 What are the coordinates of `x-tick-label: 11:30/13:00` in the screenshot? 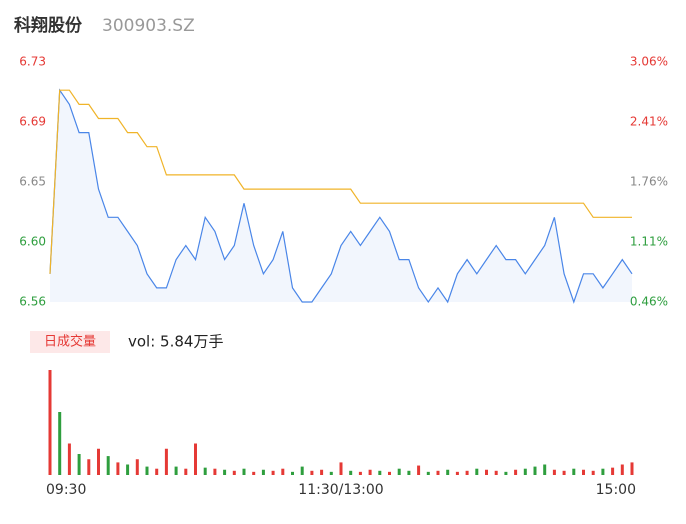 It's located at (340, 490).